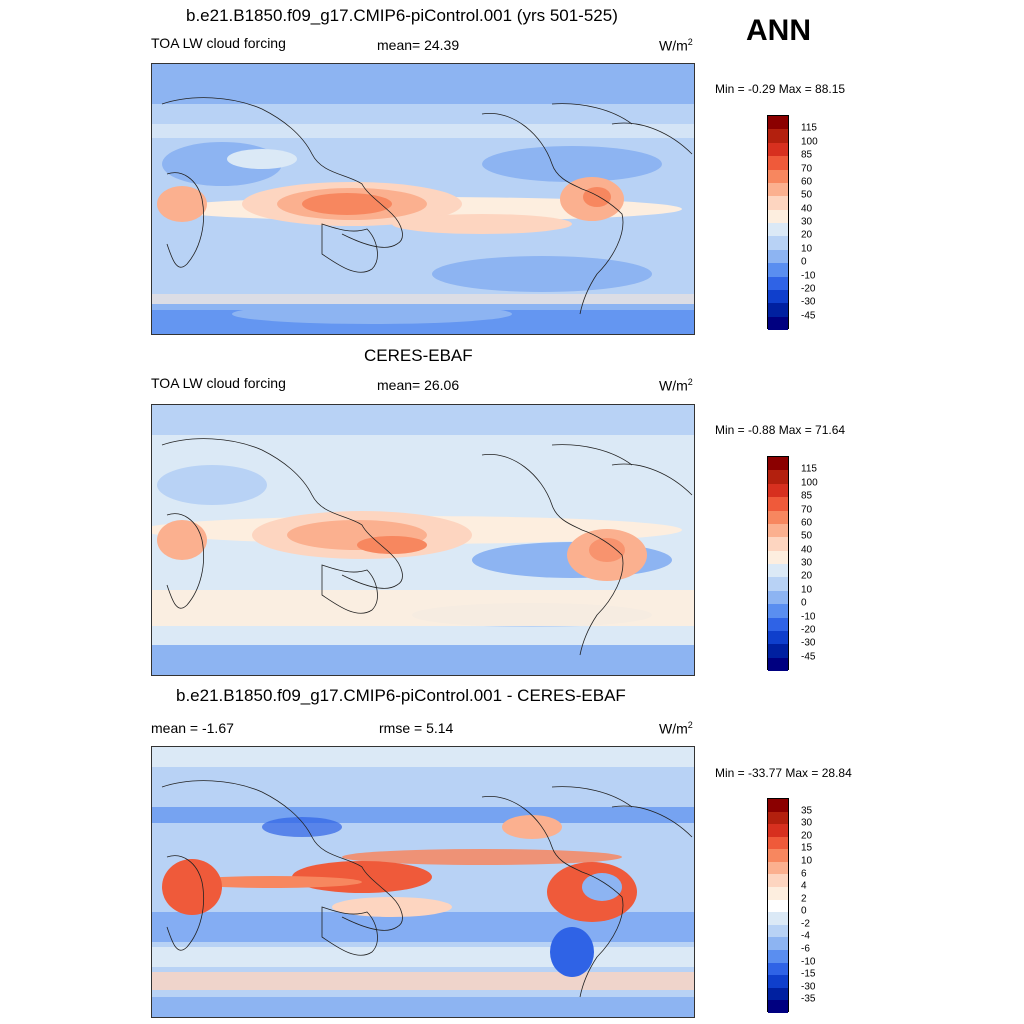 The width and height of the screenshot is (1024, 1024). What do you see at coordinates (416, 728) in the screenshot?
I see `panel-3-rmse-label: rmse = 5.14` at bounding box center [416, 728].